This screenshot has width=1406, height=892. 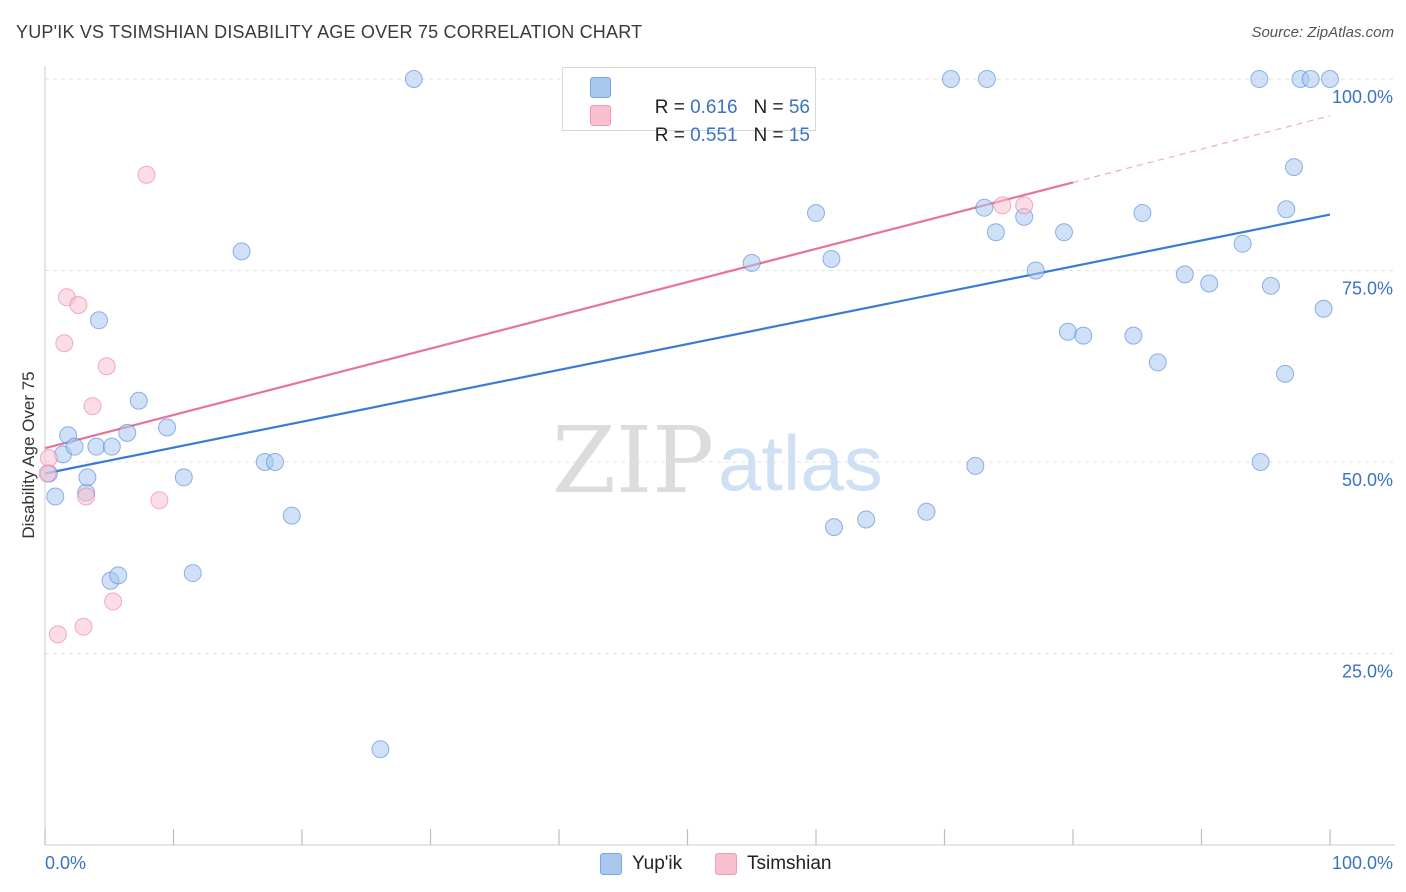 I want to click on bottom-legend-tsimshian: Tsimshian, so click(x=773, y=864).